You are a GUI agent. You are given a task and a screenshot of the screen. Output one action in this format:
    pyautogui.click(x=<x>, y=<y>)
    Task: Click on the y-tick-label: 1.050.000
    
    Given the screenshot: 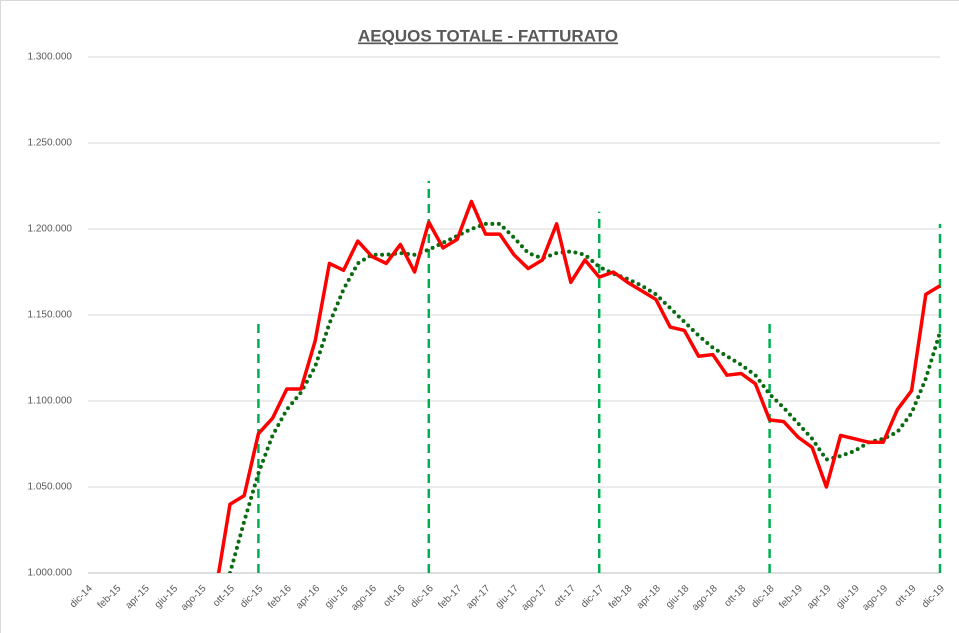 What is the action you would take?
    pyautogui.click(x=50, y=487)
    